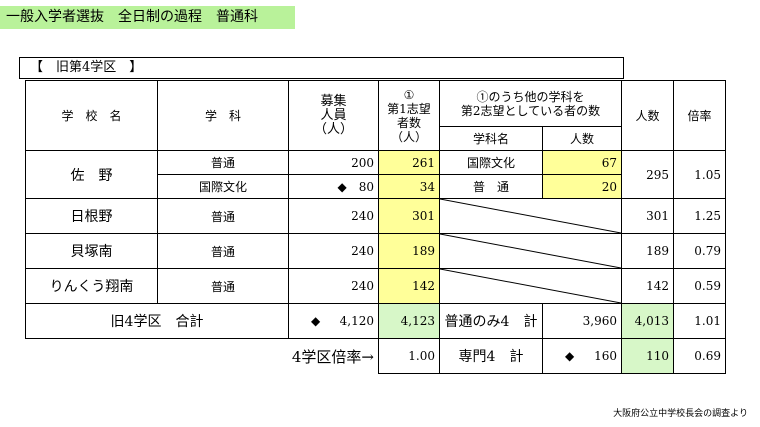  Describe the element at coordinates (333, 186) in the screenshot. I see `capacity: ◆ 80` at that location.